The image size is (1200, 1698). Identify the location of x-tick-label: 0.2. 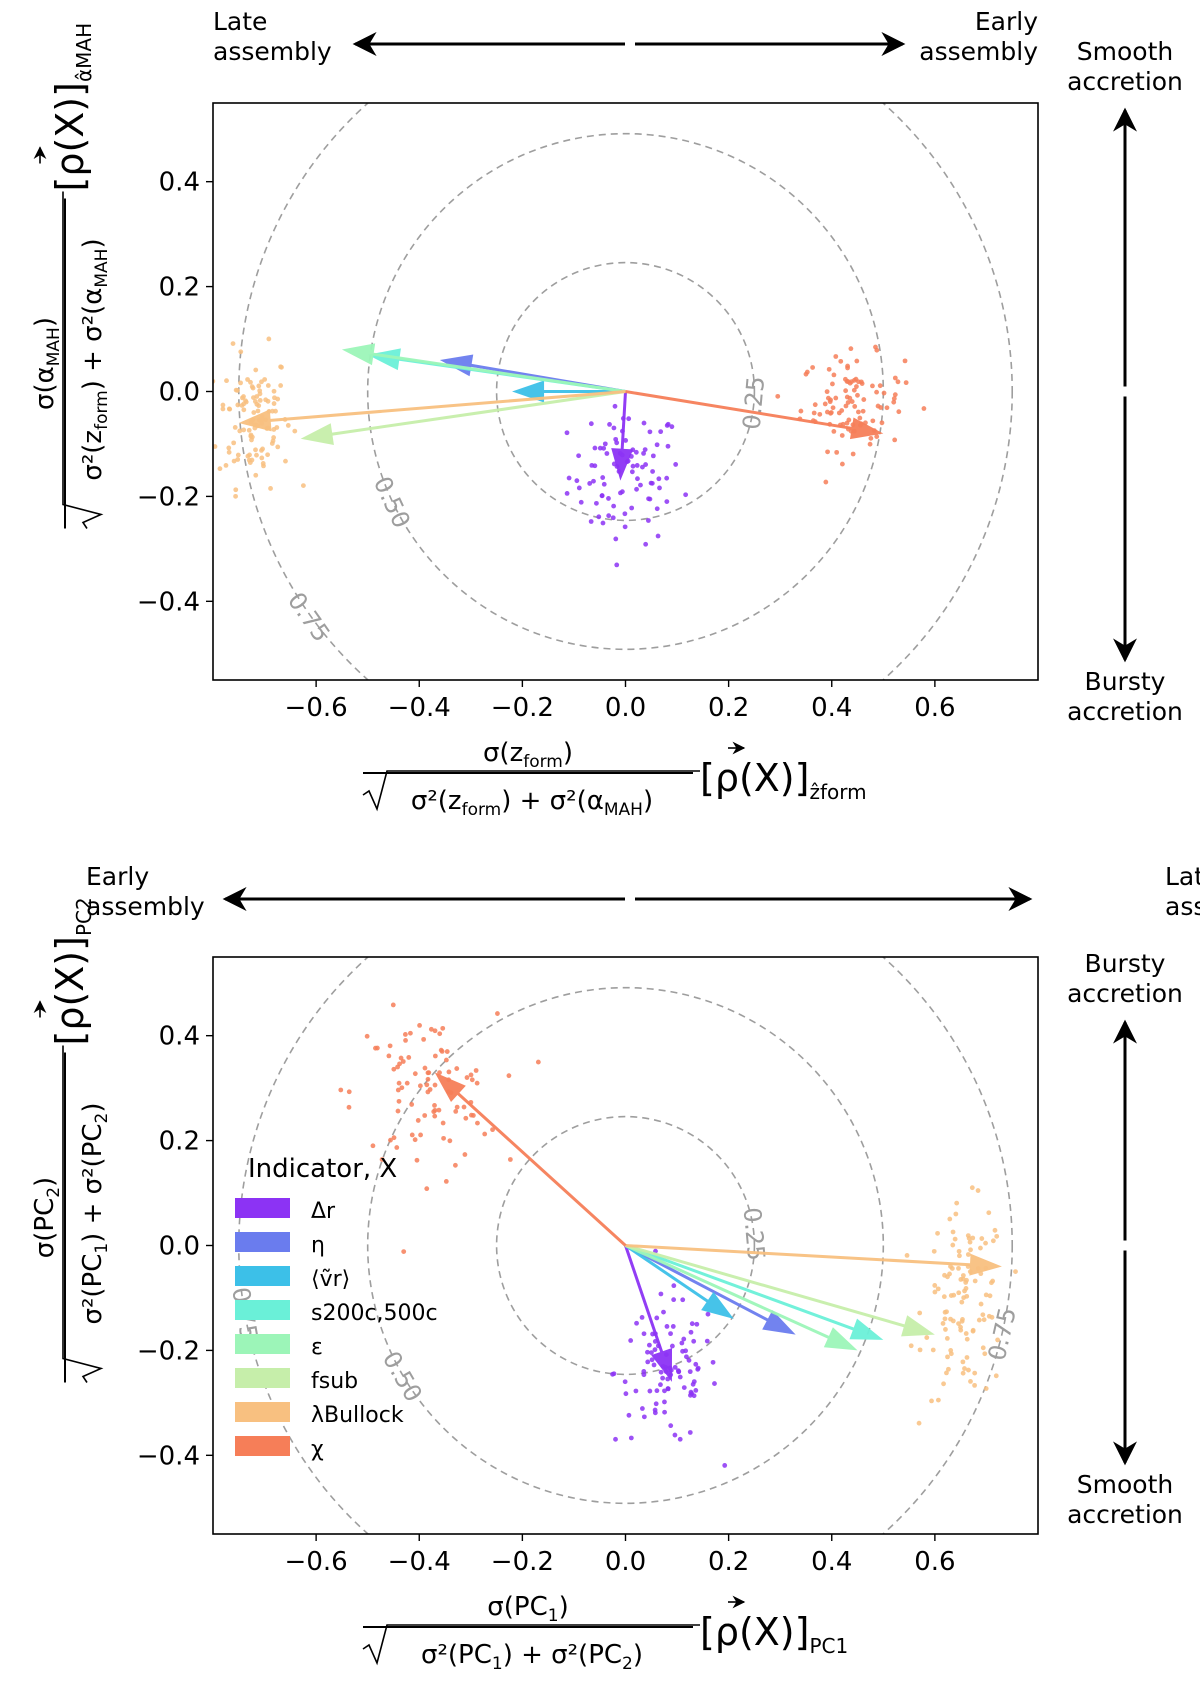
(728, 1562).